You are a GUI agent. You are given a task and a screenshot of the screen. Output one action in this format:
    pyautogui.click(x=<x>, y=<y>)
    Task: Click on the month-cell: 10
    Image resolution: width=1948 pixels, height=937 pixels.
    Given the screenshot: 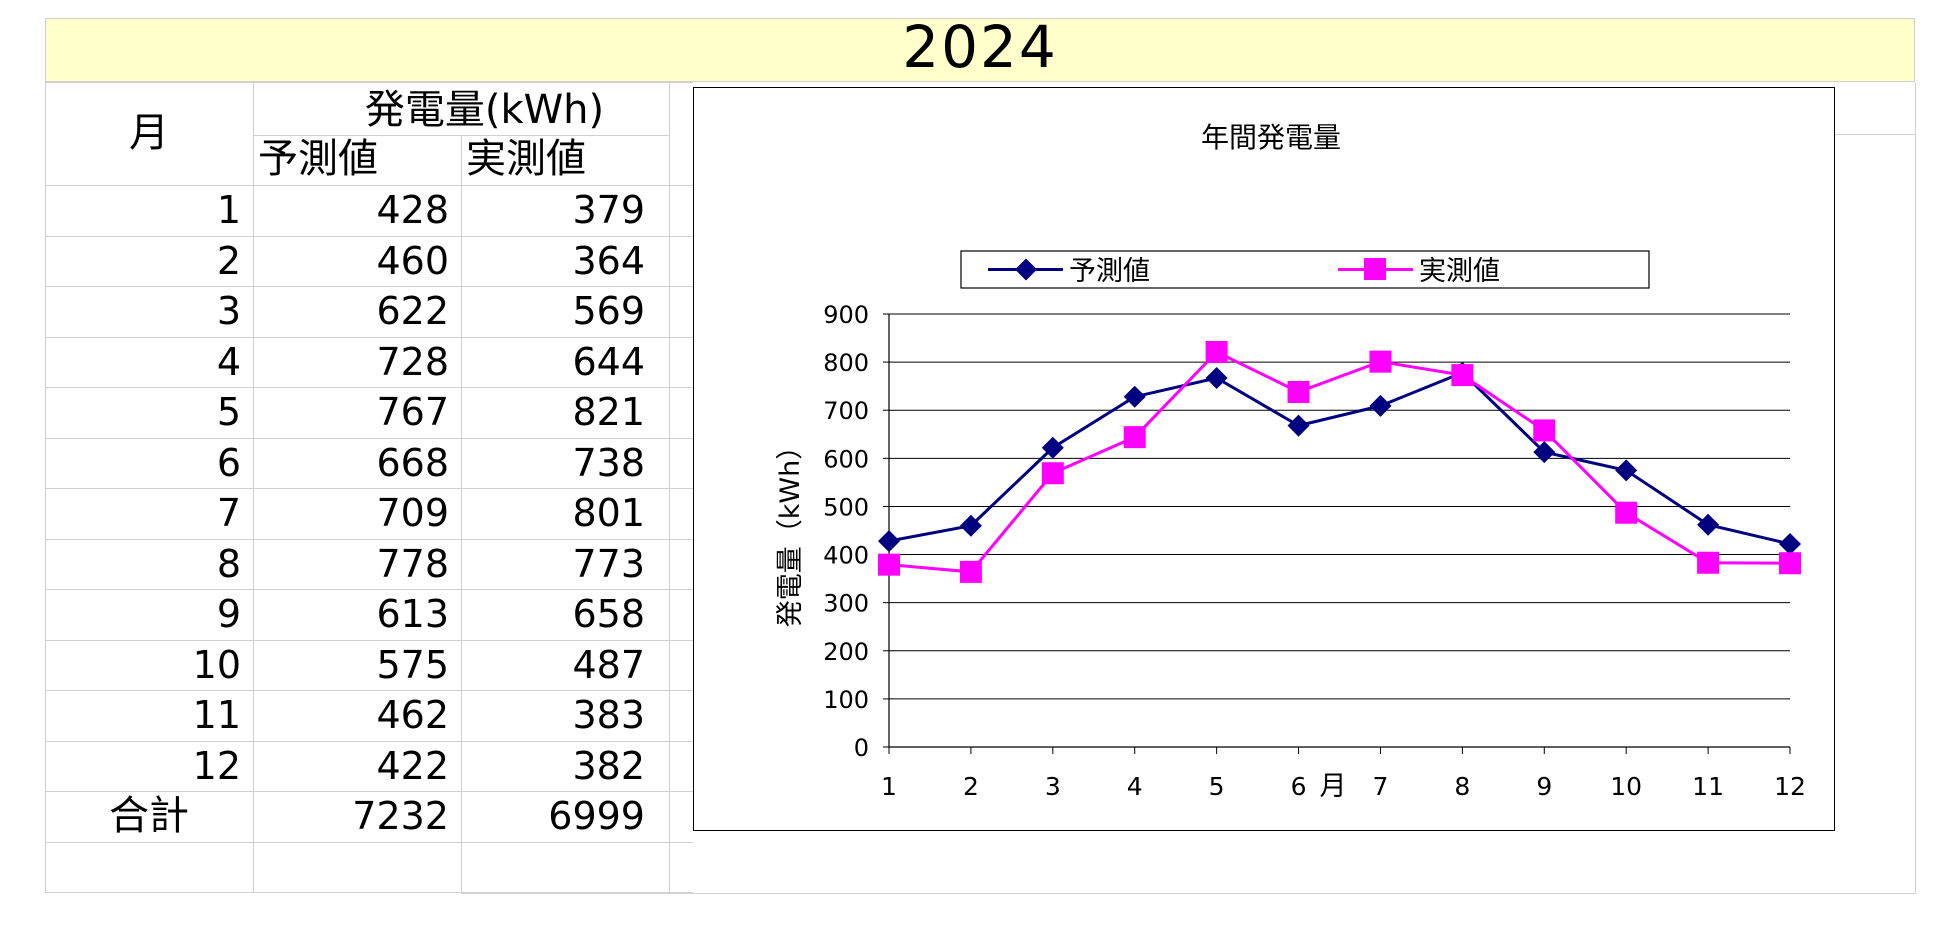 What is the action you would take?
    pyautogui.click(x=216, y=665)
    